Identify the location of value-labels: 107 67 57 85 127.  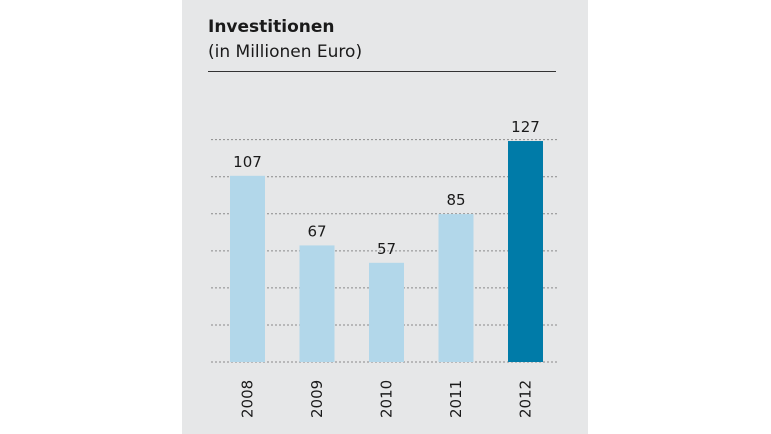
(386, 188).